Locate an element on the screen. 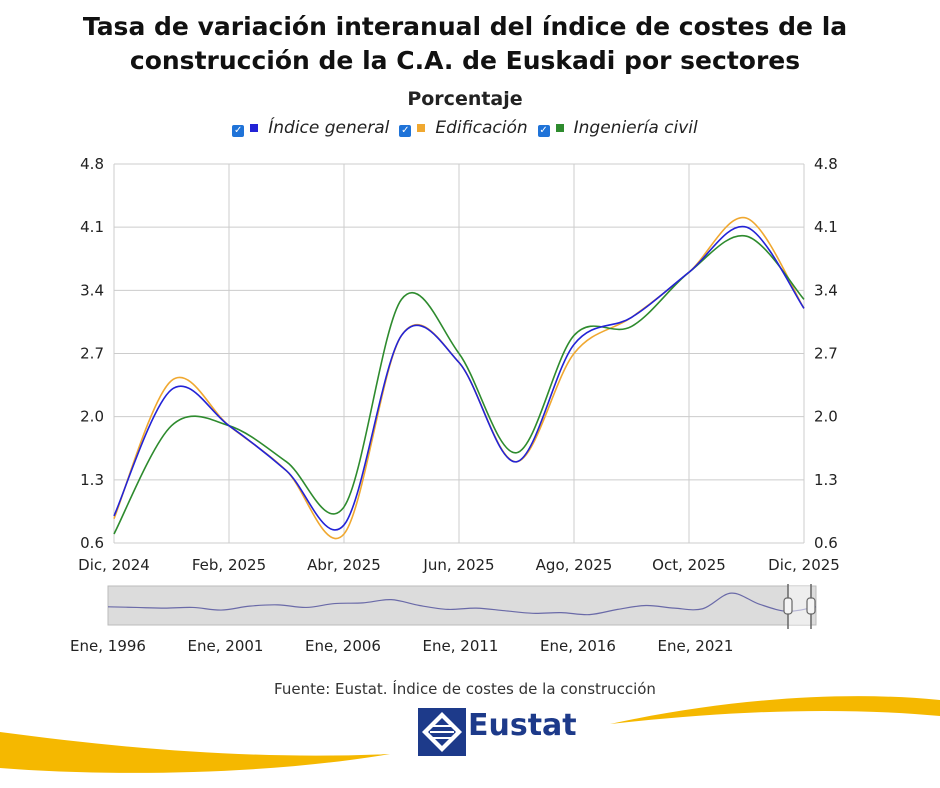 This screenshot has height=788, width=940. navigator-series-line is located at coordinates (462, 604).